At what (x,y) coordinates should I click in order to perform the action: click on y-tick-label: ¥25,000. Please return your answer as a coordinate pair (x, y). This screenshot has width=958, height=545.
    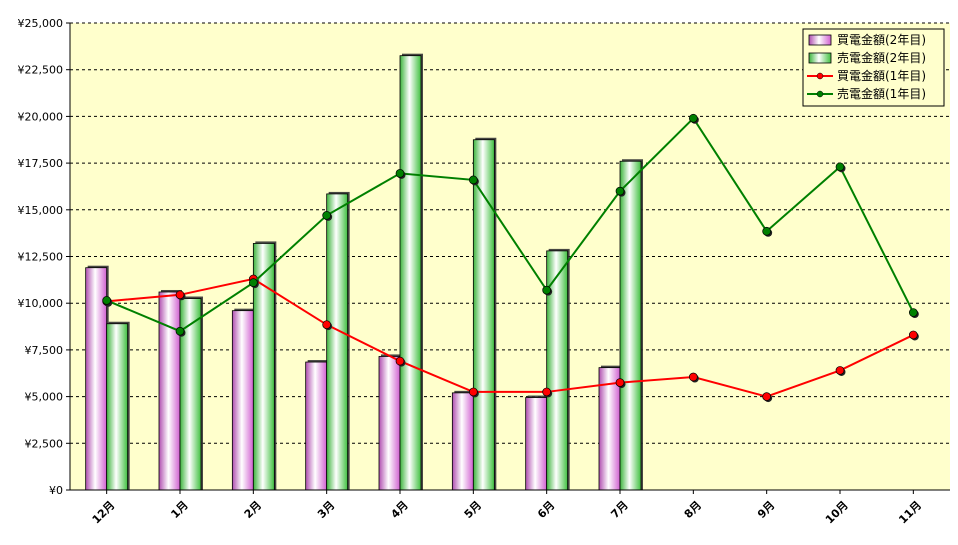
    Looking at the image, I should click on (41, 23).